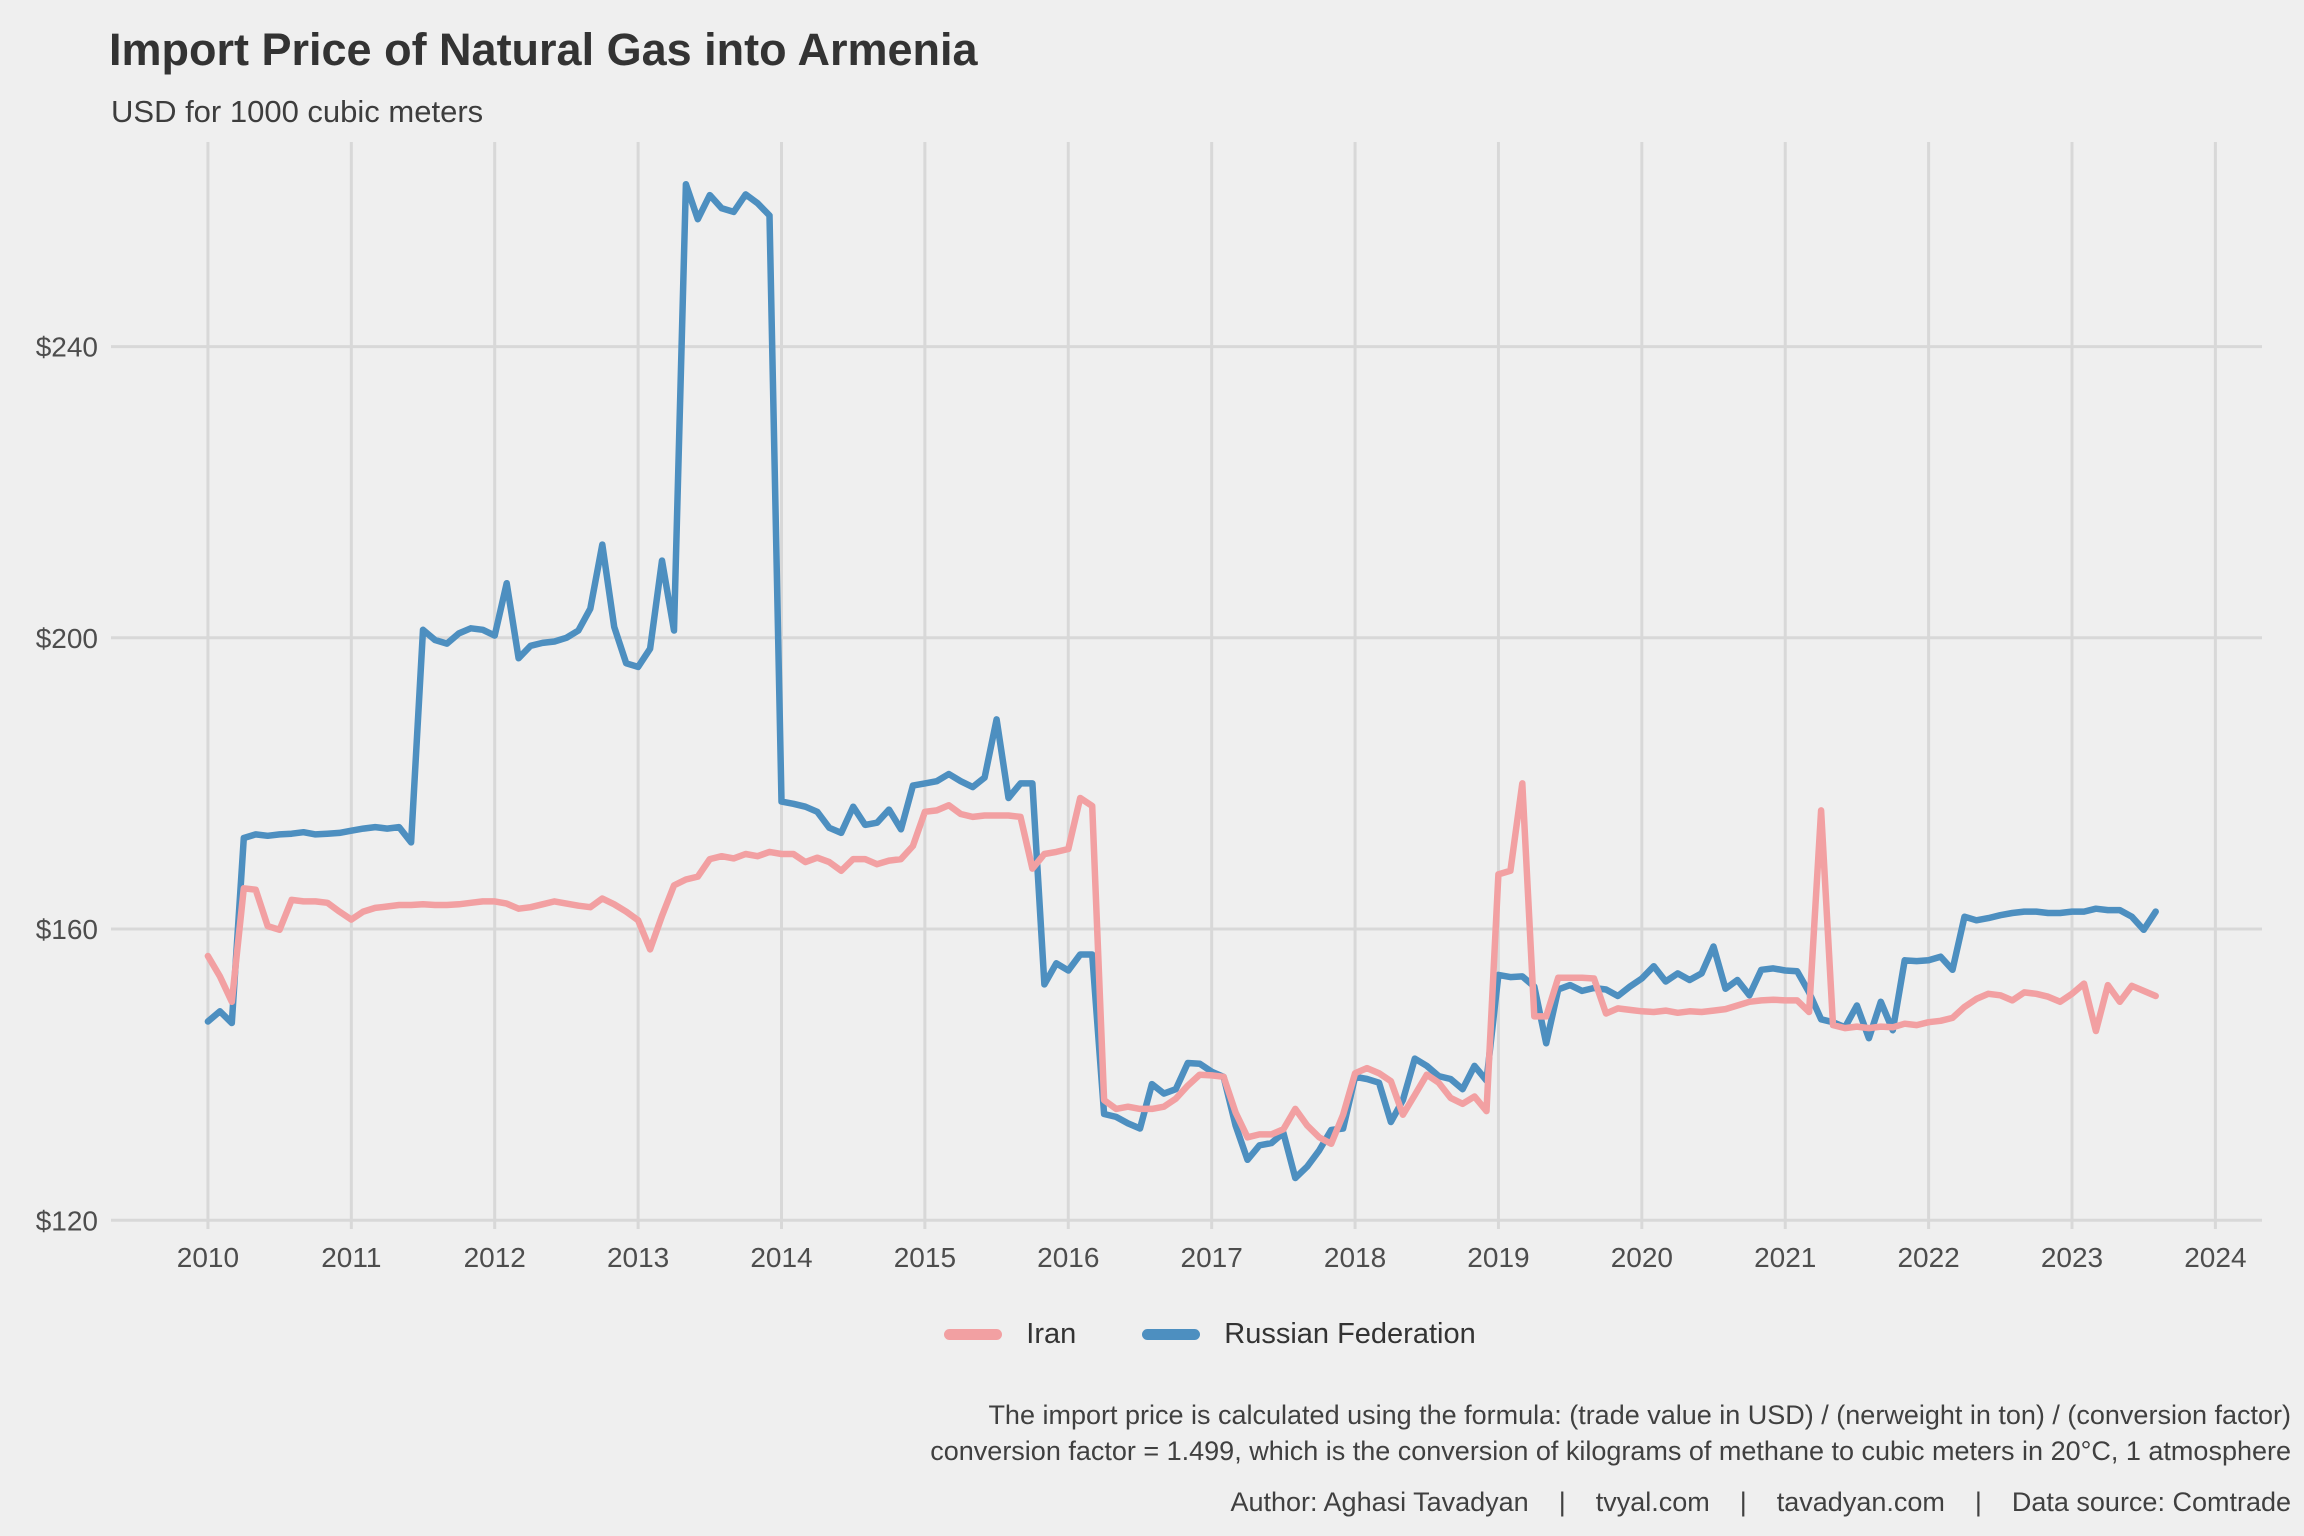  Describe the element at coordinates (67, 929) in the screenshot. I see `y-axis-tick-label: $160` at that location.